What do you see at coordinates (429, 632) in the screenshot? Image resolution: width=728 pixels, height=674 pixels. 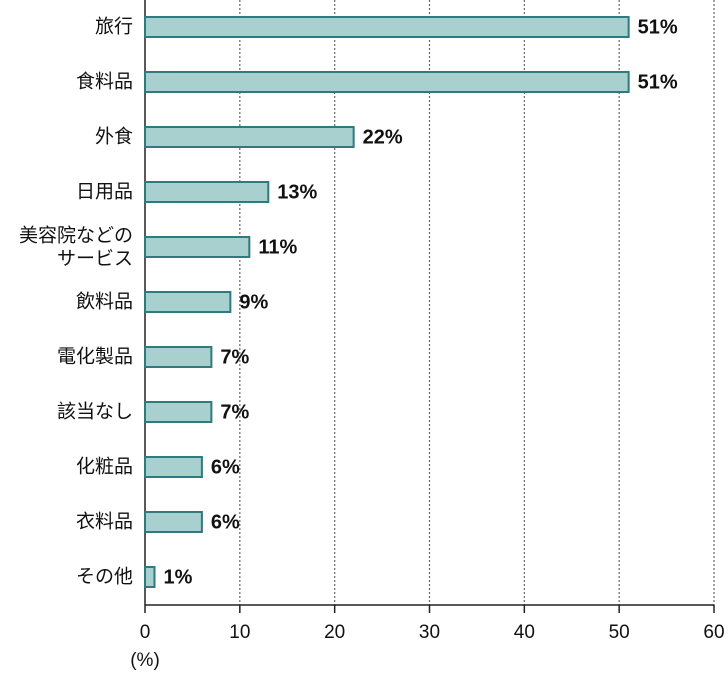 I see `x-tick-label: 30` at bounding box center [429, 632].